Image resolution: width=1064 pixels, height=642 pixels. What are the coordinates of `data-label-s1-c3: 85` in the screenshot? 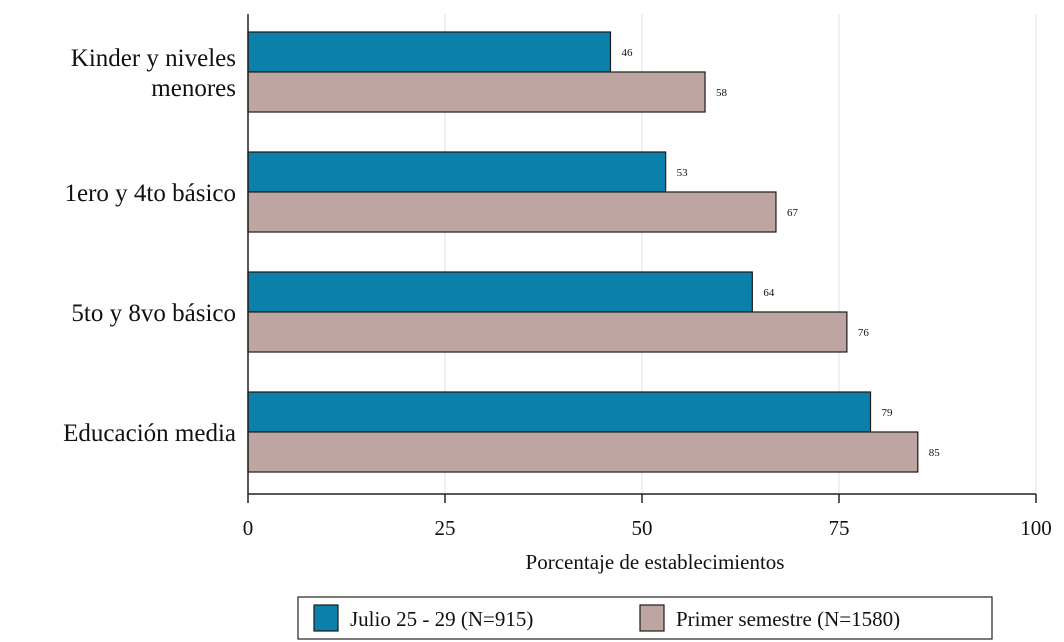 It's located at (935, 453).